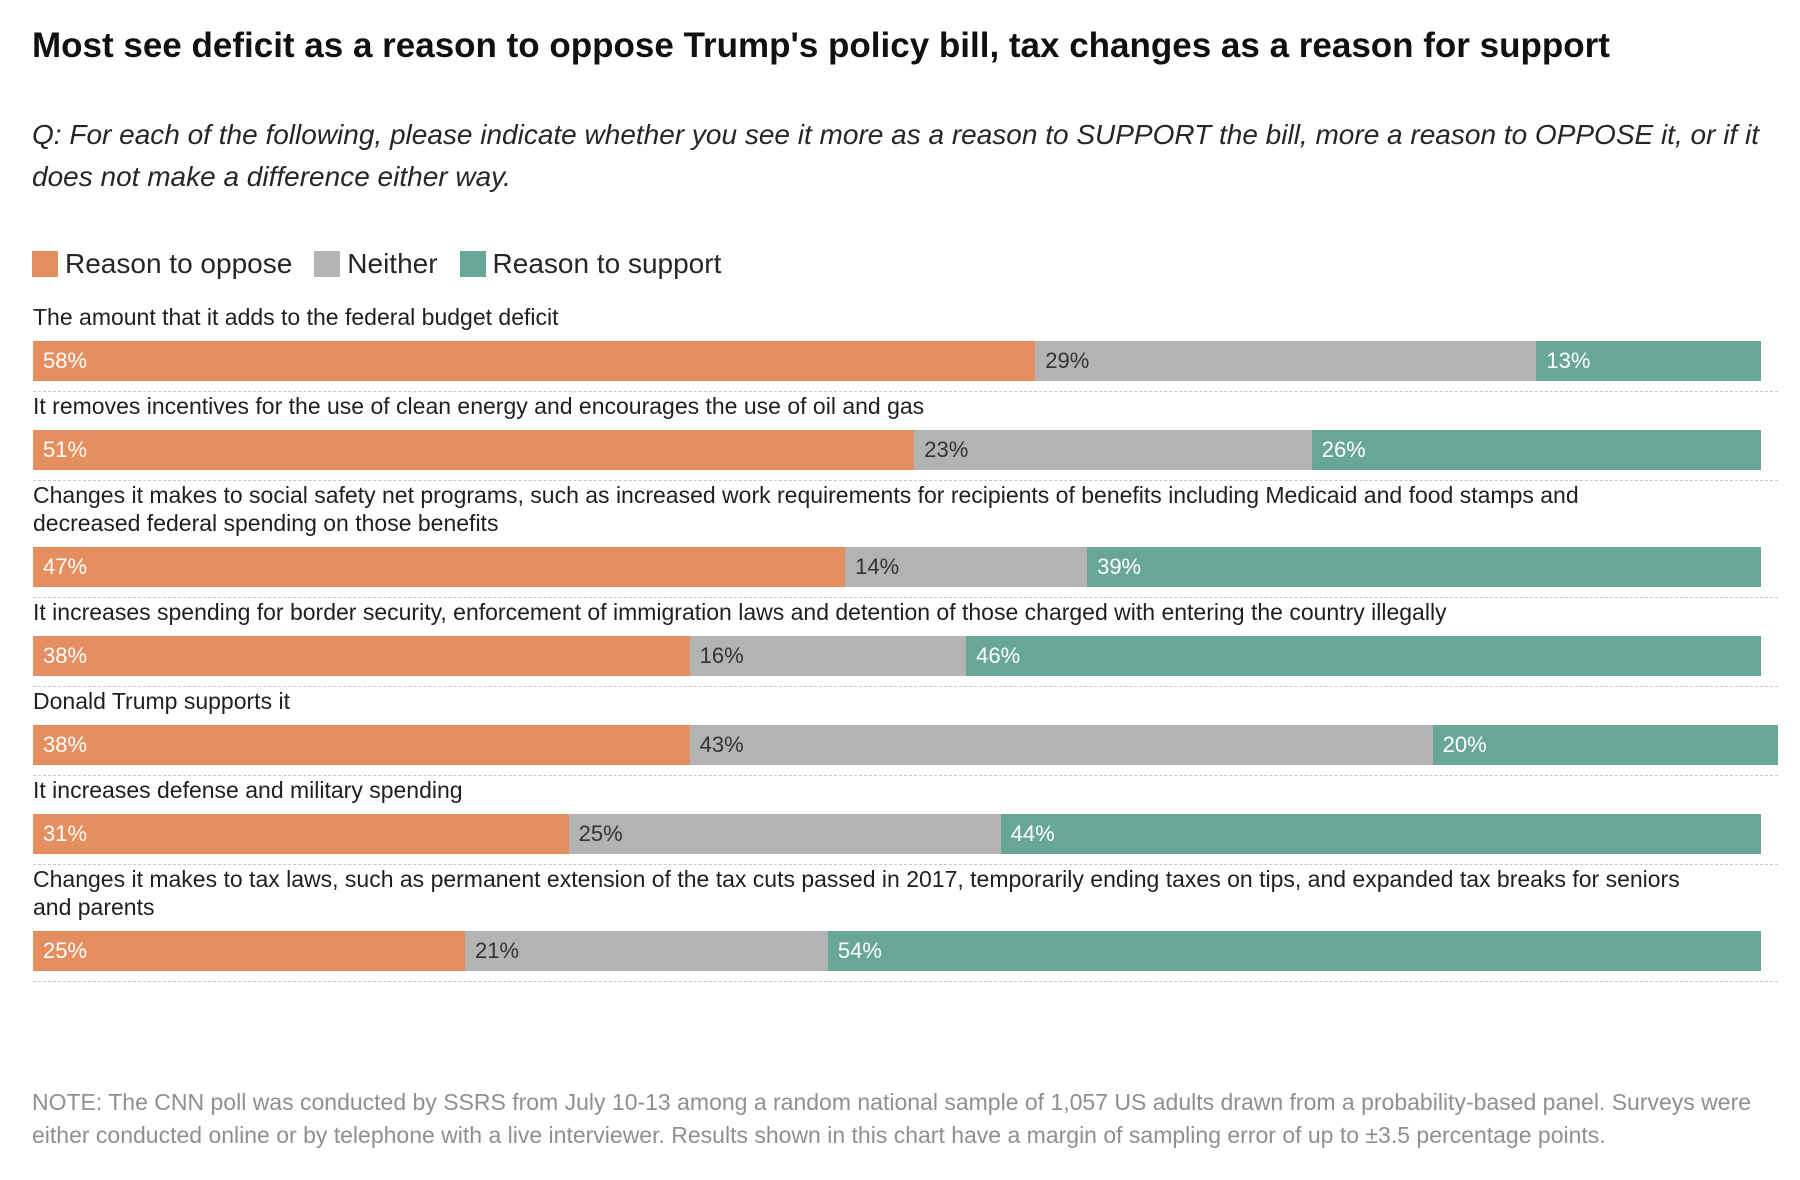  I want to click on bar-segment-oppose: 51%, so click(474, 450).